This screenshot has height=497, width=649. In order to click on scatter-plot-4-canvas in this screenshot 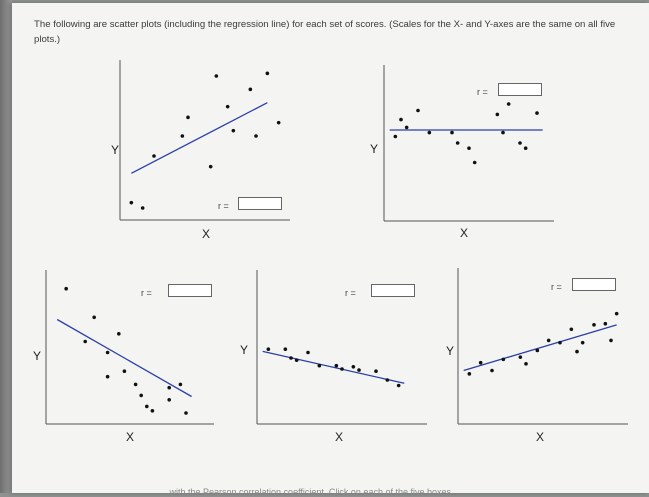, I will do `click(341, 347)`.